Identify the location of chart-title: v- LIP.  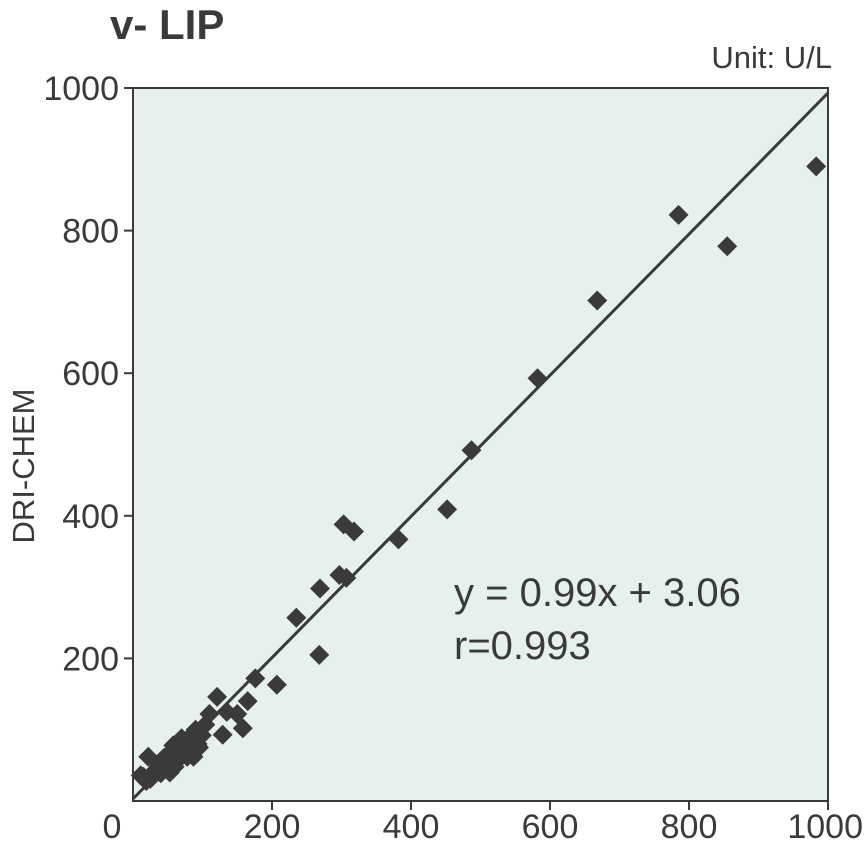
(167, 24).